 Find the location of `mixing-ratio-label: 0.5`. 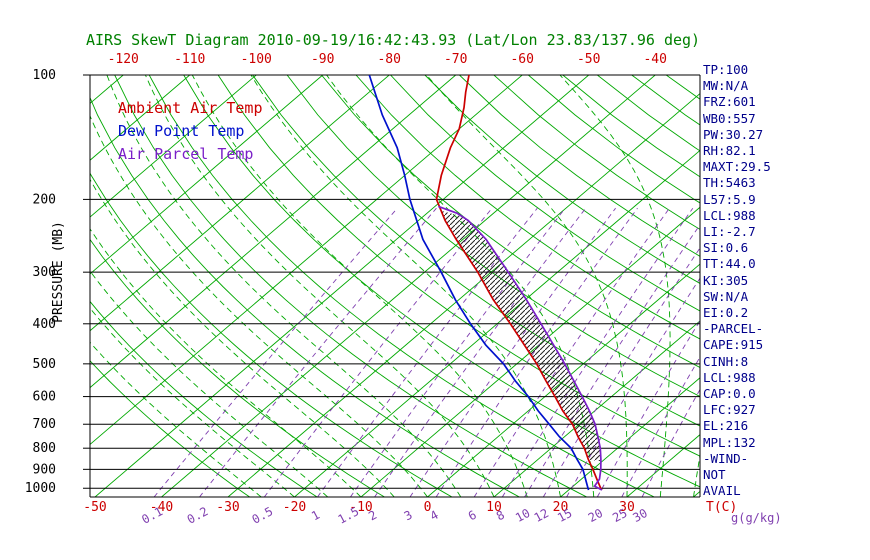

mixing-ratio-label: 0.5 is located at coordinates (263, 515).